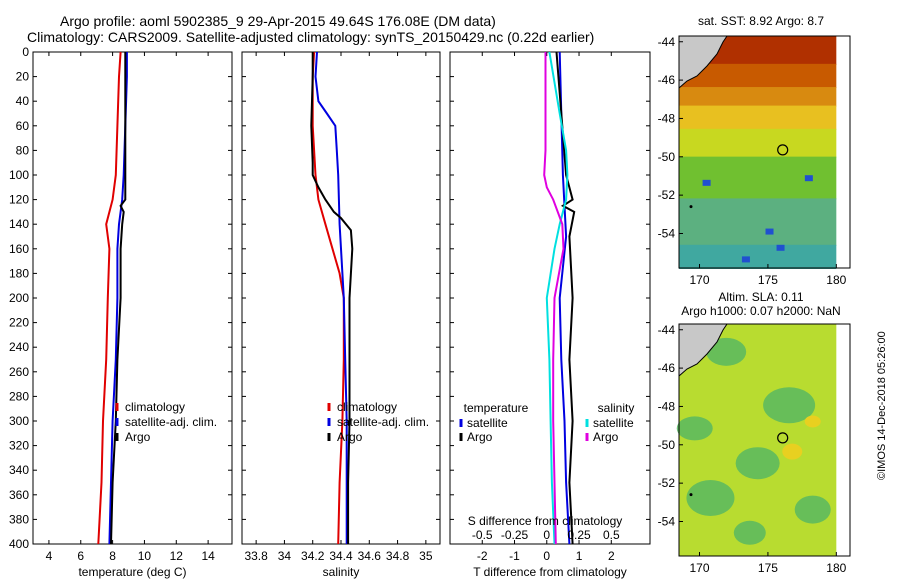 Image resolution: width=900 pixels, height=580 pixels. What do you see at coordinates (19, 347) in the screenshot?
I see `y-tick-label: 240` at bounding box center [19, 347].